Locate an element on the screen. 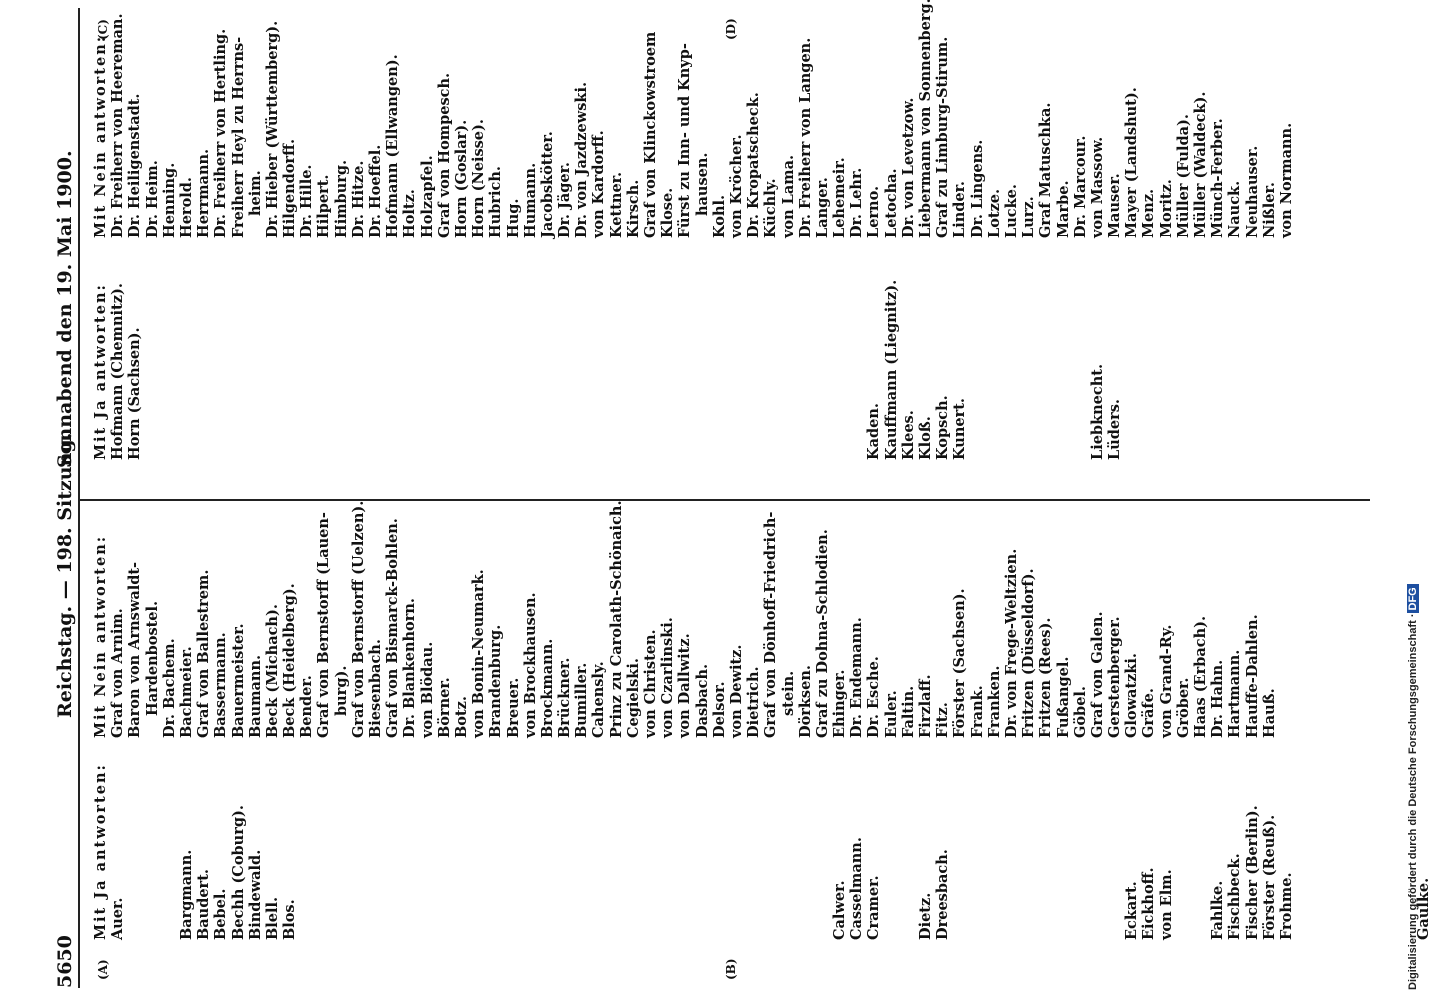 The height and width of the screenshot is (1000, 1434). member-name: Breuer. is located at coordinates (513, 707).